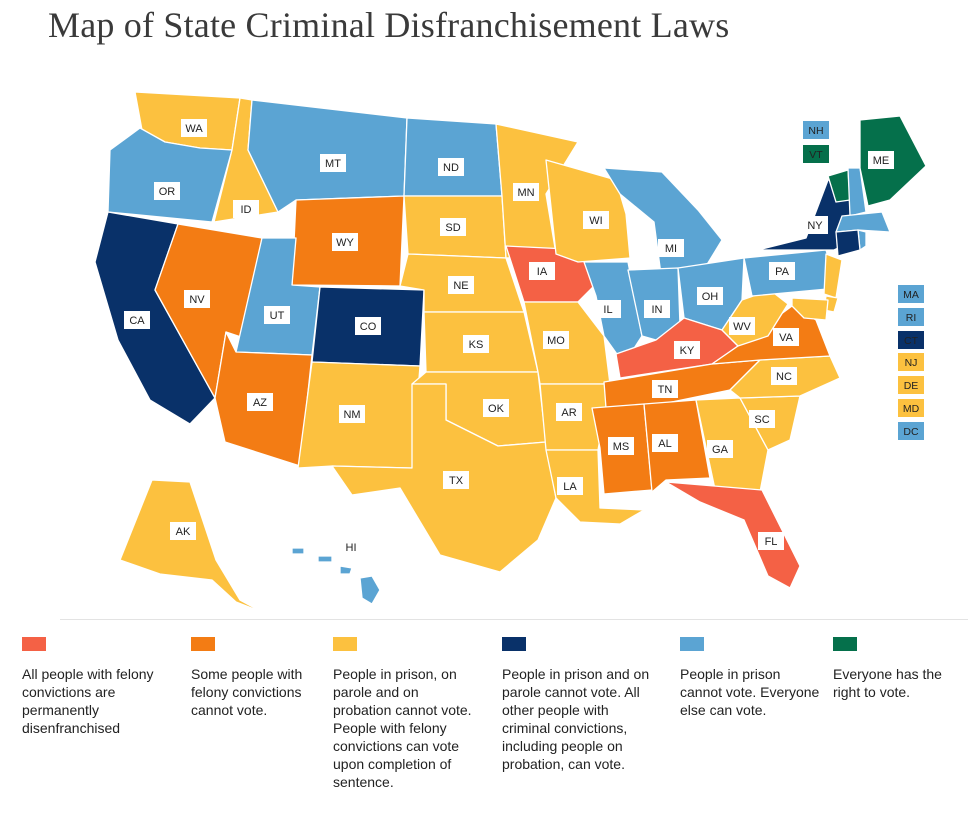 The width and height of the screenshot is (975, 831). Describe the element at coordinates (810, 309) in the screenshot. I see `state-md` at that location.